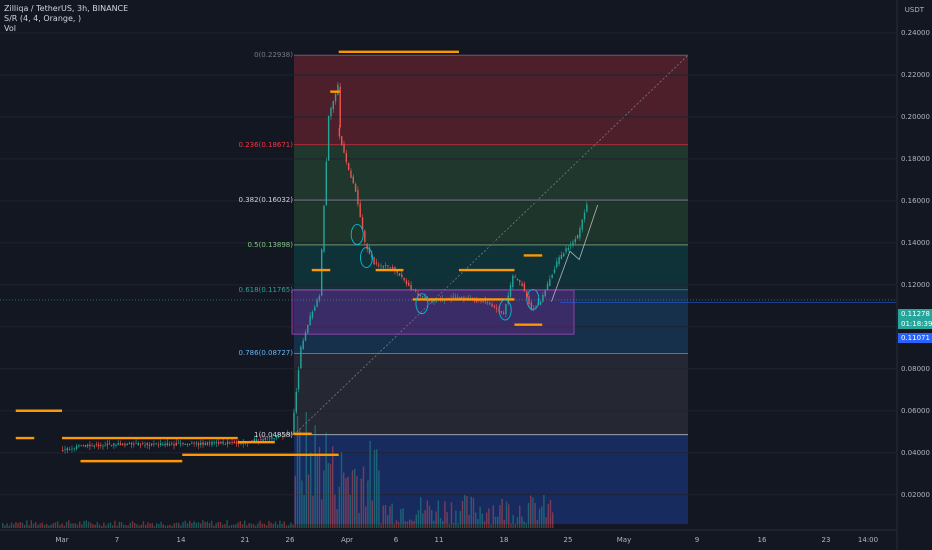 This screenshot has width=932, height=550. Describe the element at coordinates (265, 353) in the screenshot. I see `fib-level-label: 0.786(0.08727)` at that location.